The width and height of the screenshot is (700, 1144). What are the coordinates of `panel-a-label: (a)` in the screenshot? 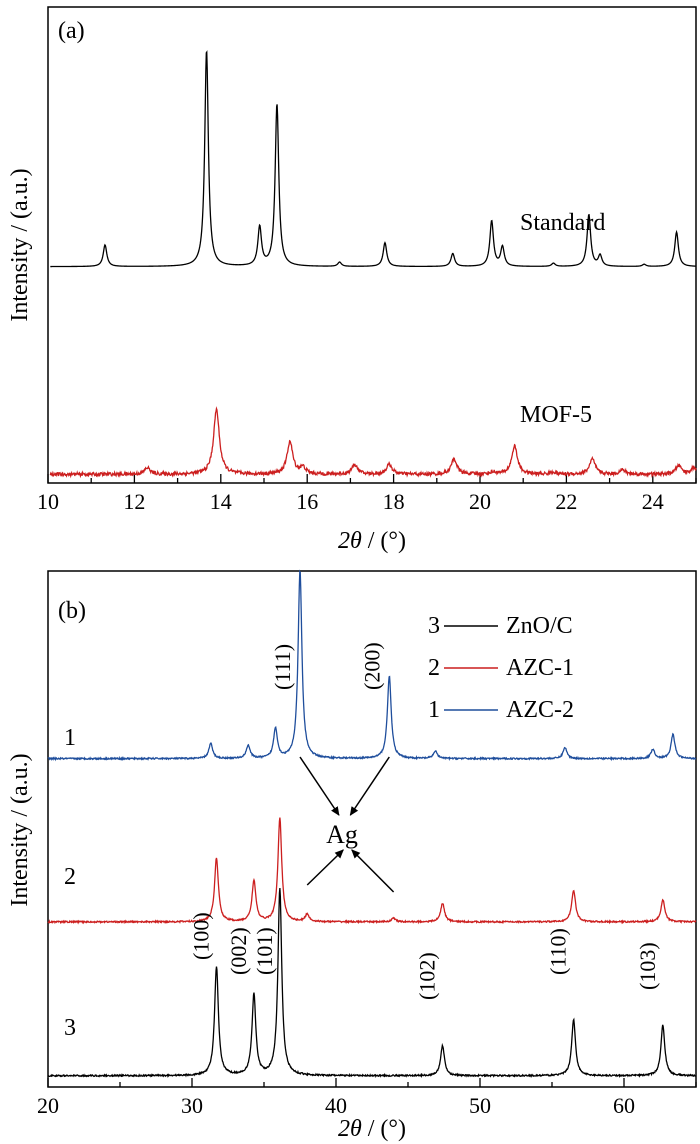 It's located at (71, 31).